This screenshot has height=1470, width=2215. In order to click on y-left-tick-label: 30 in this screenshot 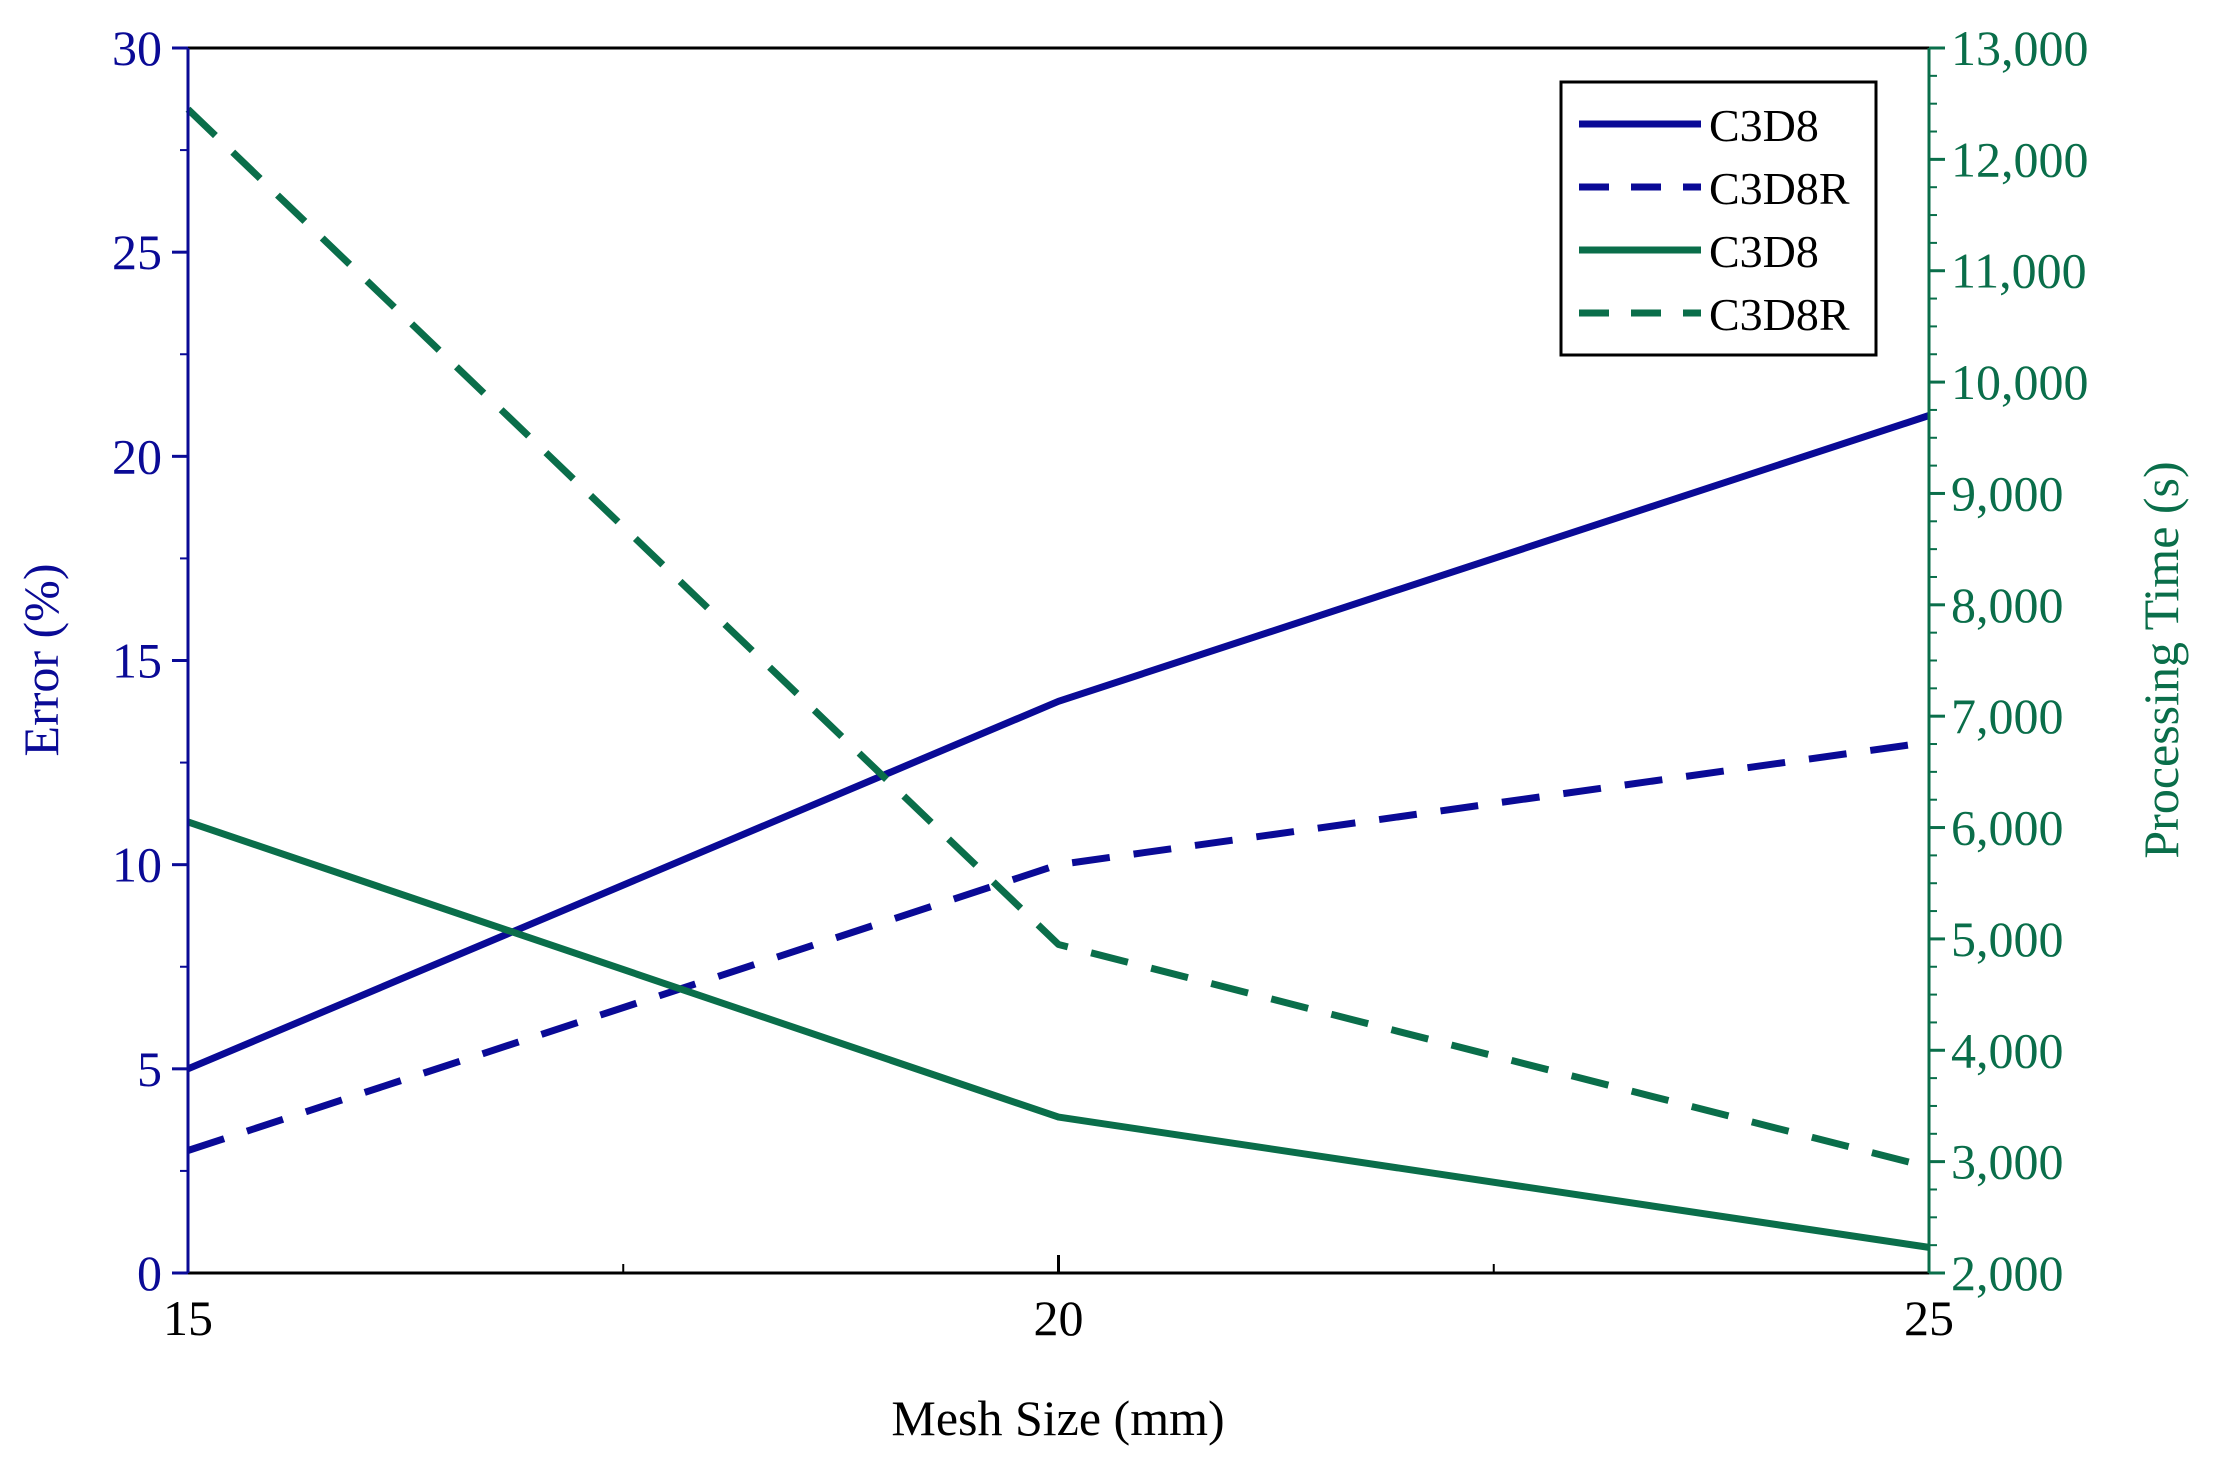, I will do `click(137, 48)`.